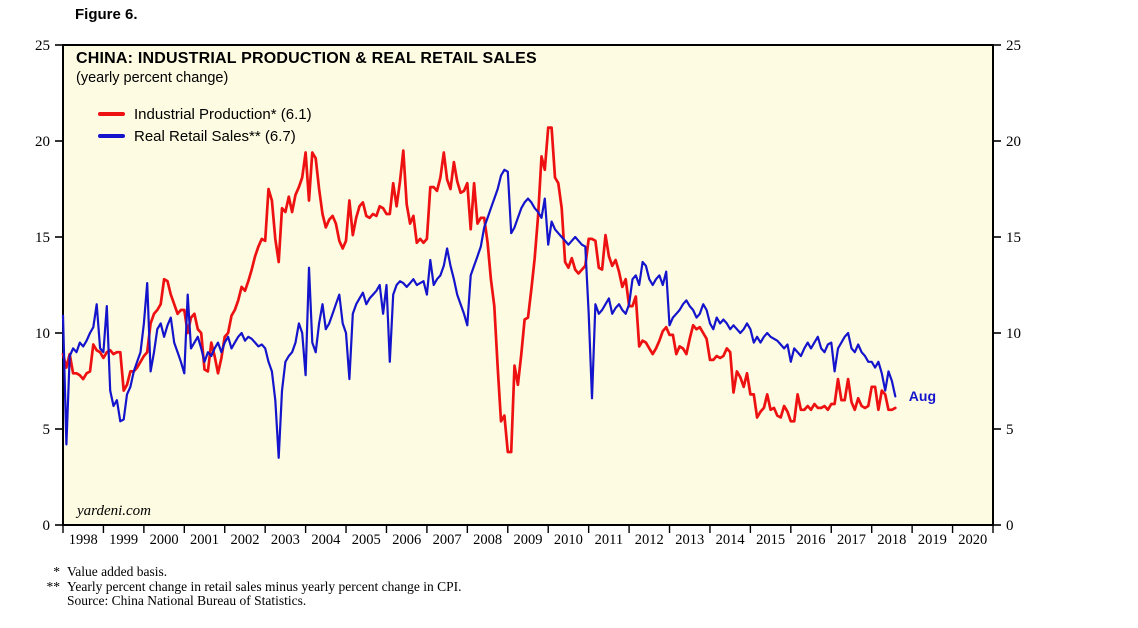  Describe the element at coordinates (56, 571) in the screenshot. I see `footnote-1-marker: *` at that location.